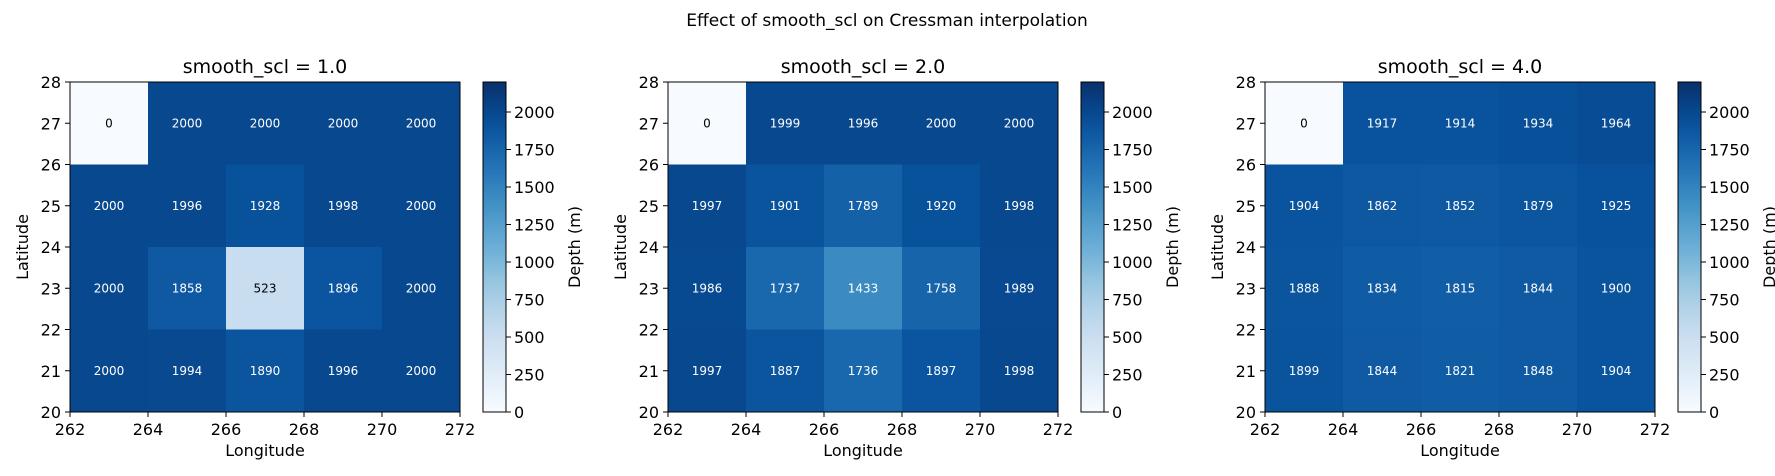  What do you see at coordinates (265, 206) in the screenshot?
I see `cell-value-label: 1928` at bounding box center [265, 206].